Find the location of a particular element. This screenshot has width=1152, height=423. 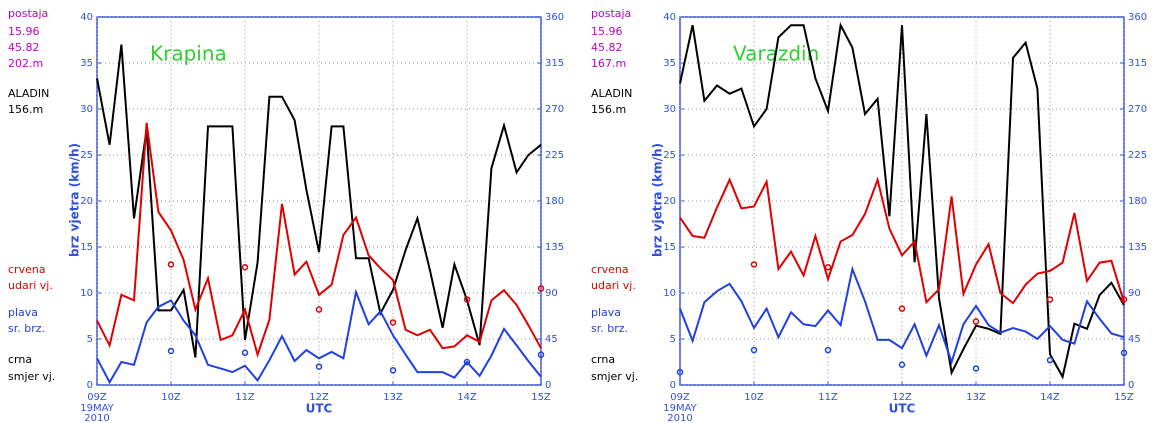

chart-title: Krapina is located at coordinates (188, 54).